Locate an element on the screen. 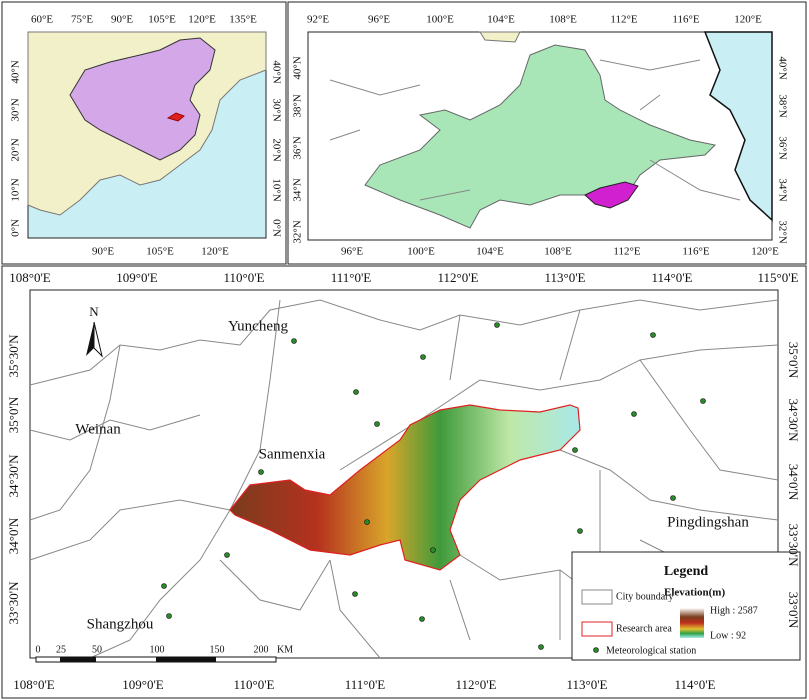 The height and width of the screenshot is (700, 809). lon-label: 108°0'E is located at coordinates (34, 684).